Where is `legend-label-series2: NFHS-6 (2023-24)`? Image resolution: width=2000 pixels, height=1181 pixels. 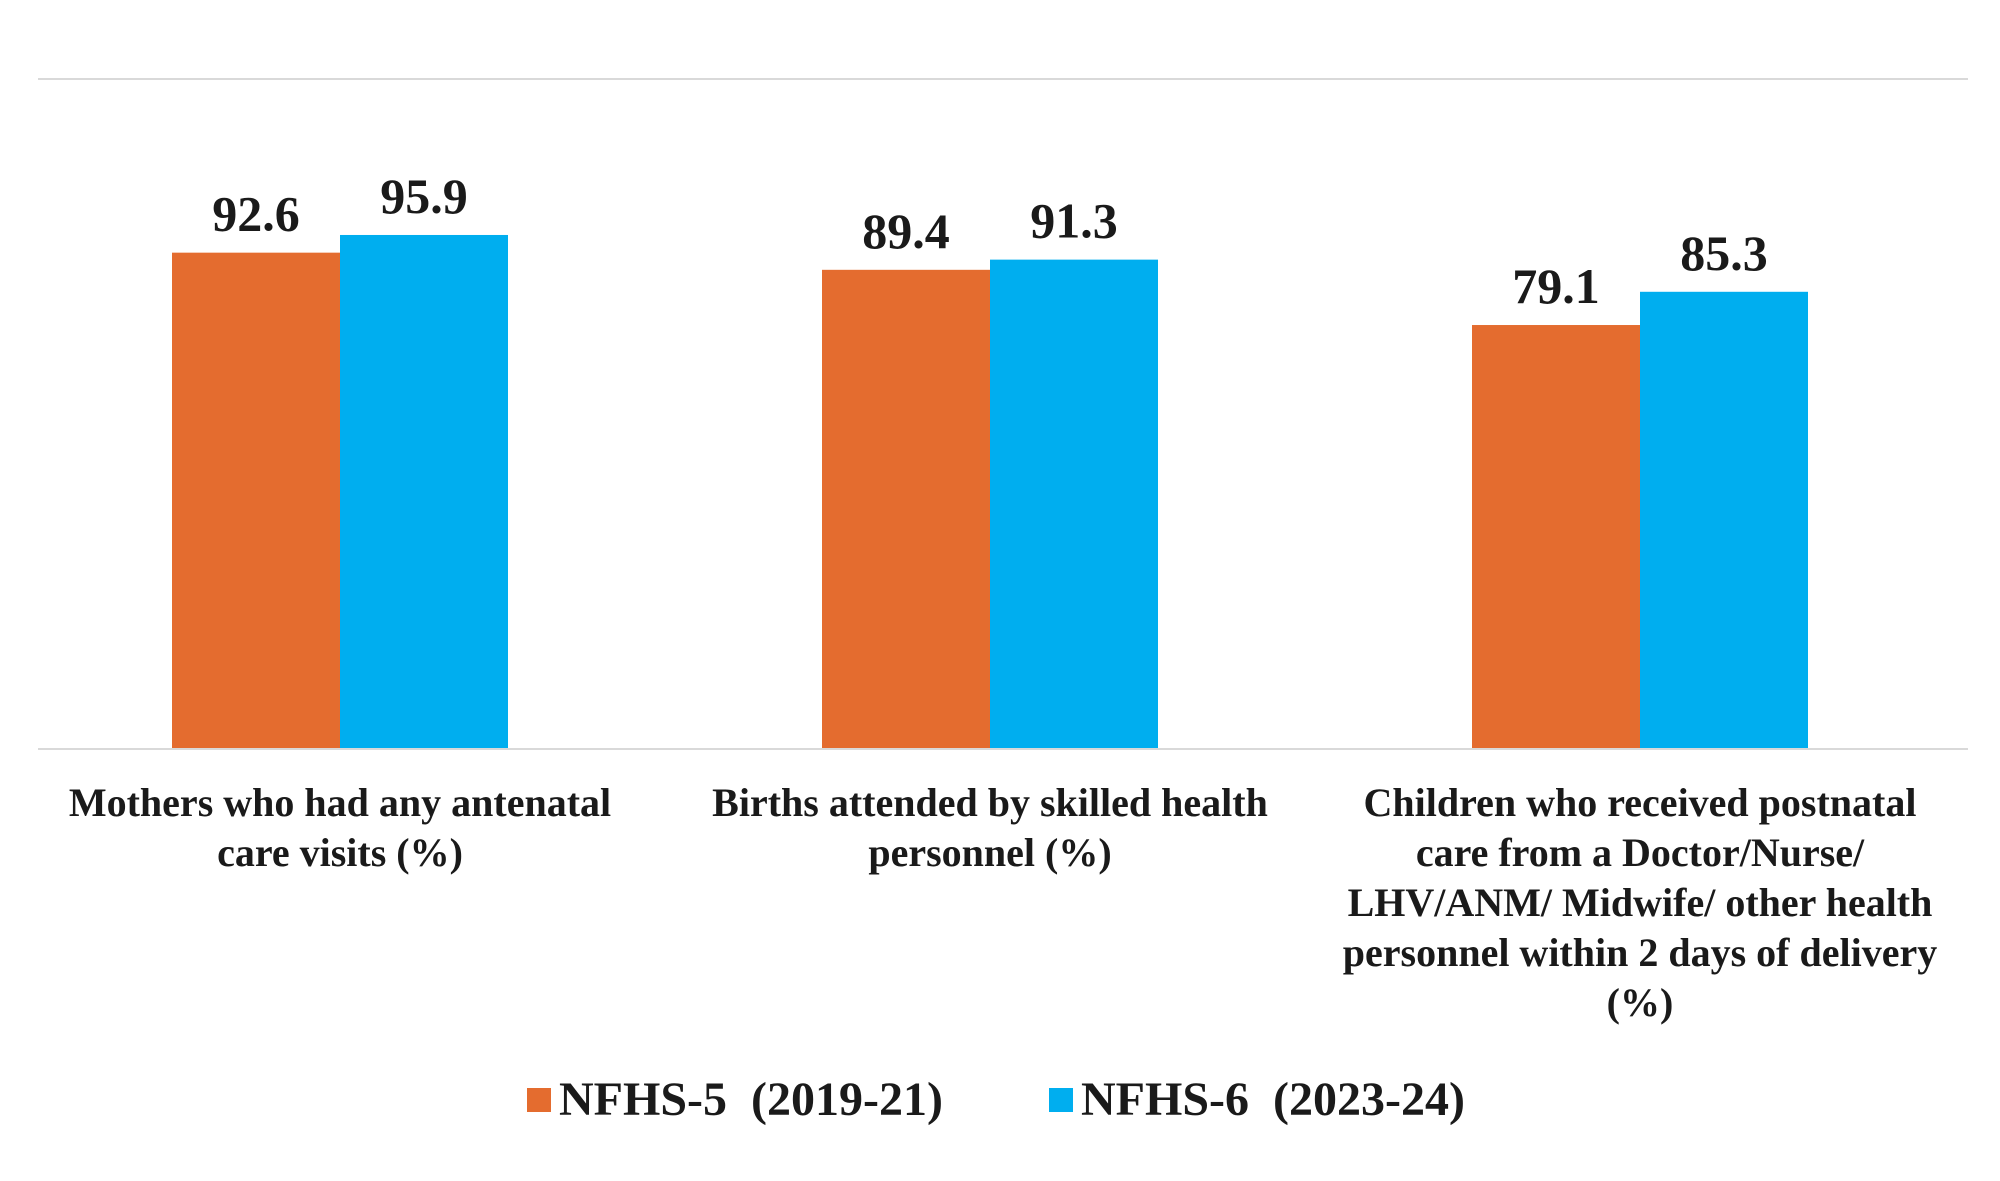
legend-label-series2: NFHS-6 (2023-24) is located at coordinates (1273, 1099).